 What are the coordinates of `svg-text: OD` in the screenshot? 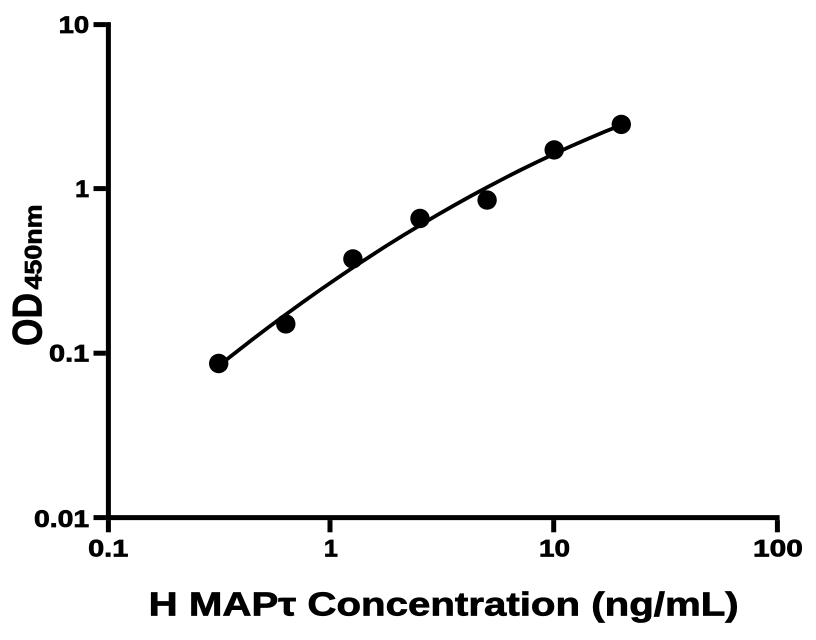 It's located at (26, 319).